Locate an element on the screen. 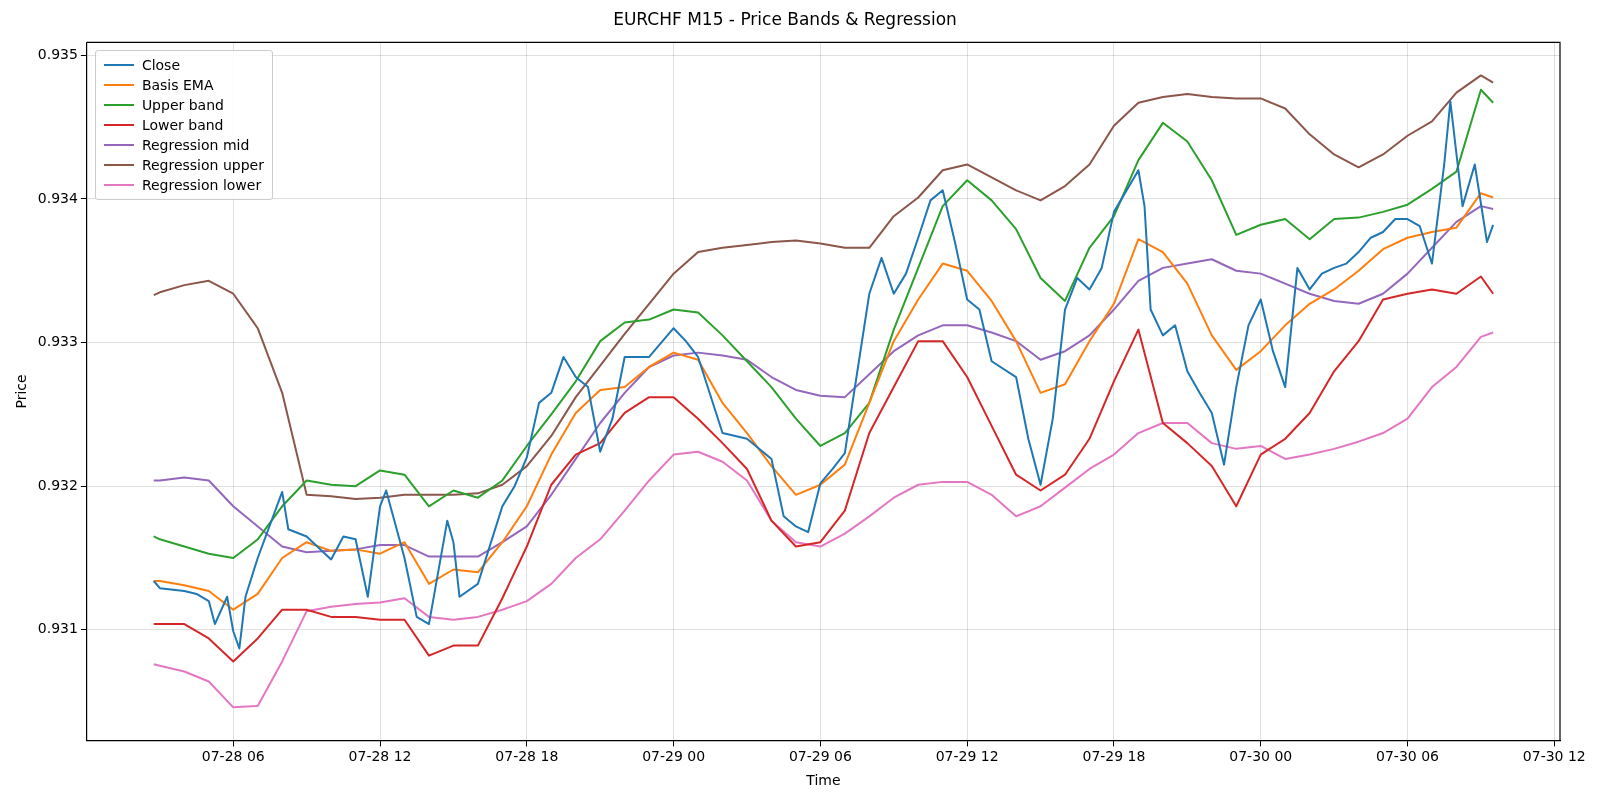 The width and height of the screenshot is (1600, 800). x-tick-label: 07-28 12 is located at coordinates (380, 756).